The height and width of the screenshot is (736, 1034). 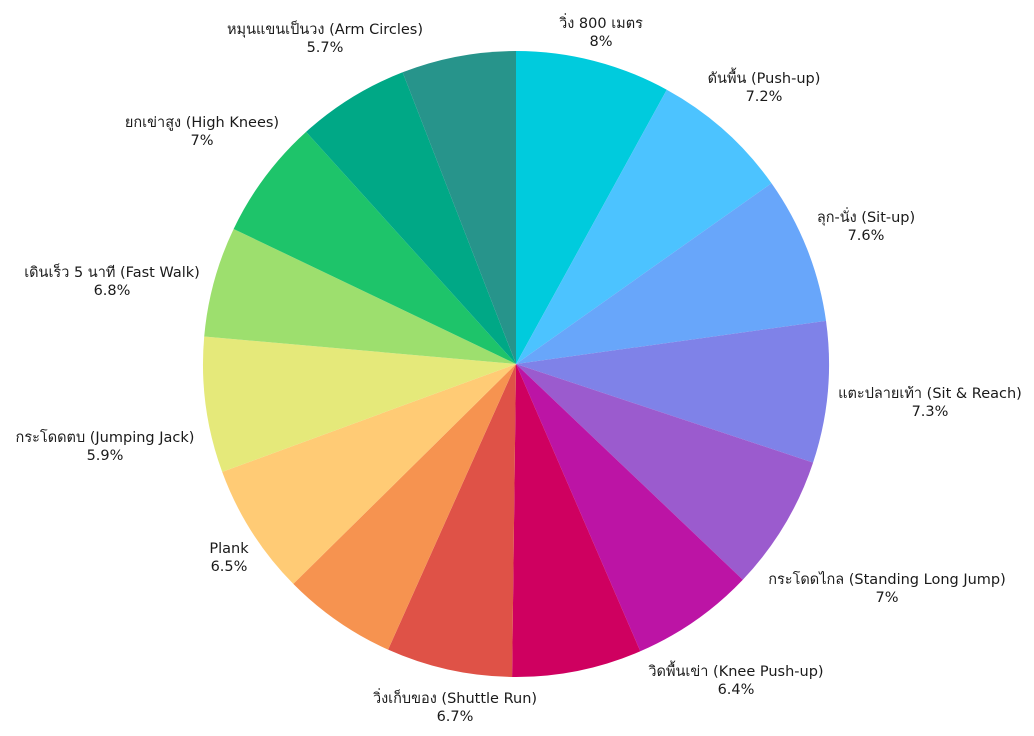 I want to click on slice-name-label: แตะปลายเท้า (Sit & Reach), so click(x=930, y=393).